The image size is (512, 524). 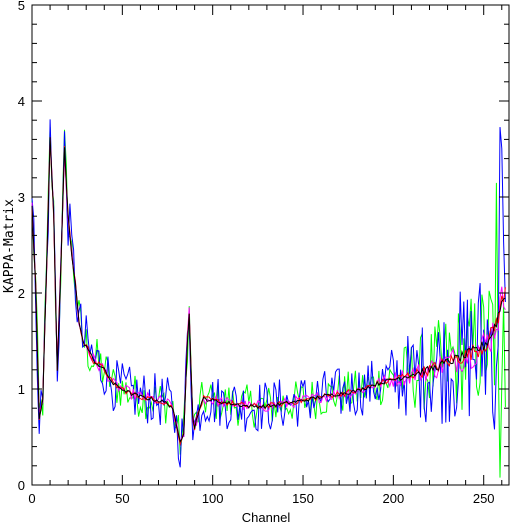 What do you see at coordinates (266, 517) in the screenshot?
I see `x-axis-title: Channel` at bounding box center [266, 517].